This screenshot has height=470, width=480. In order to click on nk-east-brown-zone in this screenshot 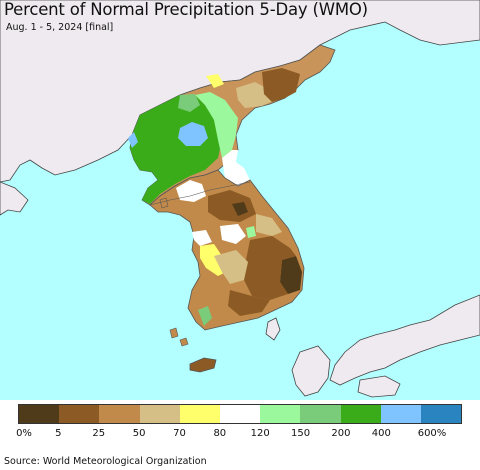, I will do `click(281, 85)`.